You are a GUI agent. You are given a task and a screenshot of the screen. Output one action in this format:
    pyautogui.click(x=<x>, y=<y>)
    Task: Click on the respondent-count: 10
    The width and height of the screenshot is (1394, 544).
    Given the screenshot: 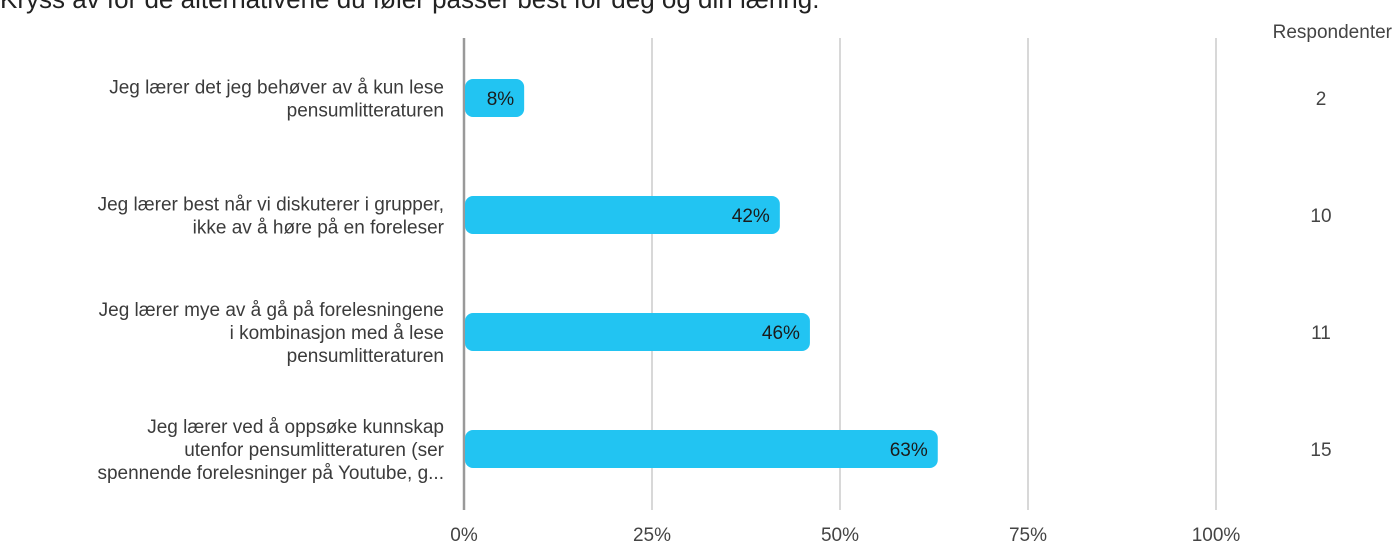 What is the action you would take?
    pyautogui.click(x=1320, y=216)
    